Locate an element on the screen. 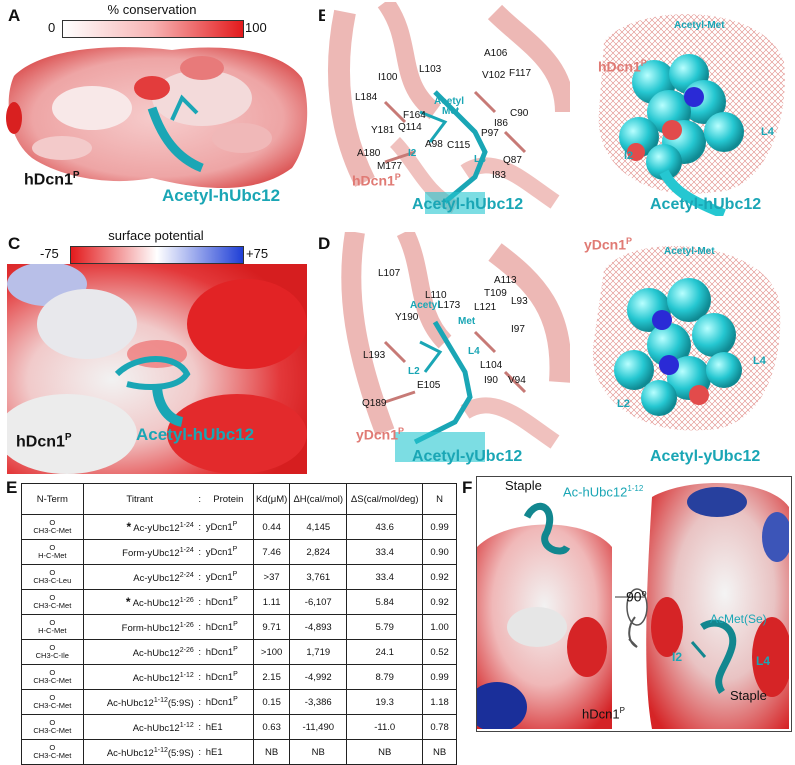 This screenshot has width=795, height=765. panel-b-density-image is located at coordinates (691, 115).